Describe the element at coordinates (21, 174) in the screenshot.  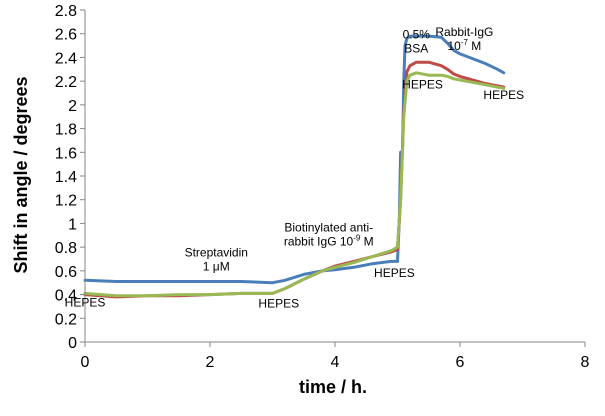
I see `y-axis-label: Shift in angle / degrees` at that location.